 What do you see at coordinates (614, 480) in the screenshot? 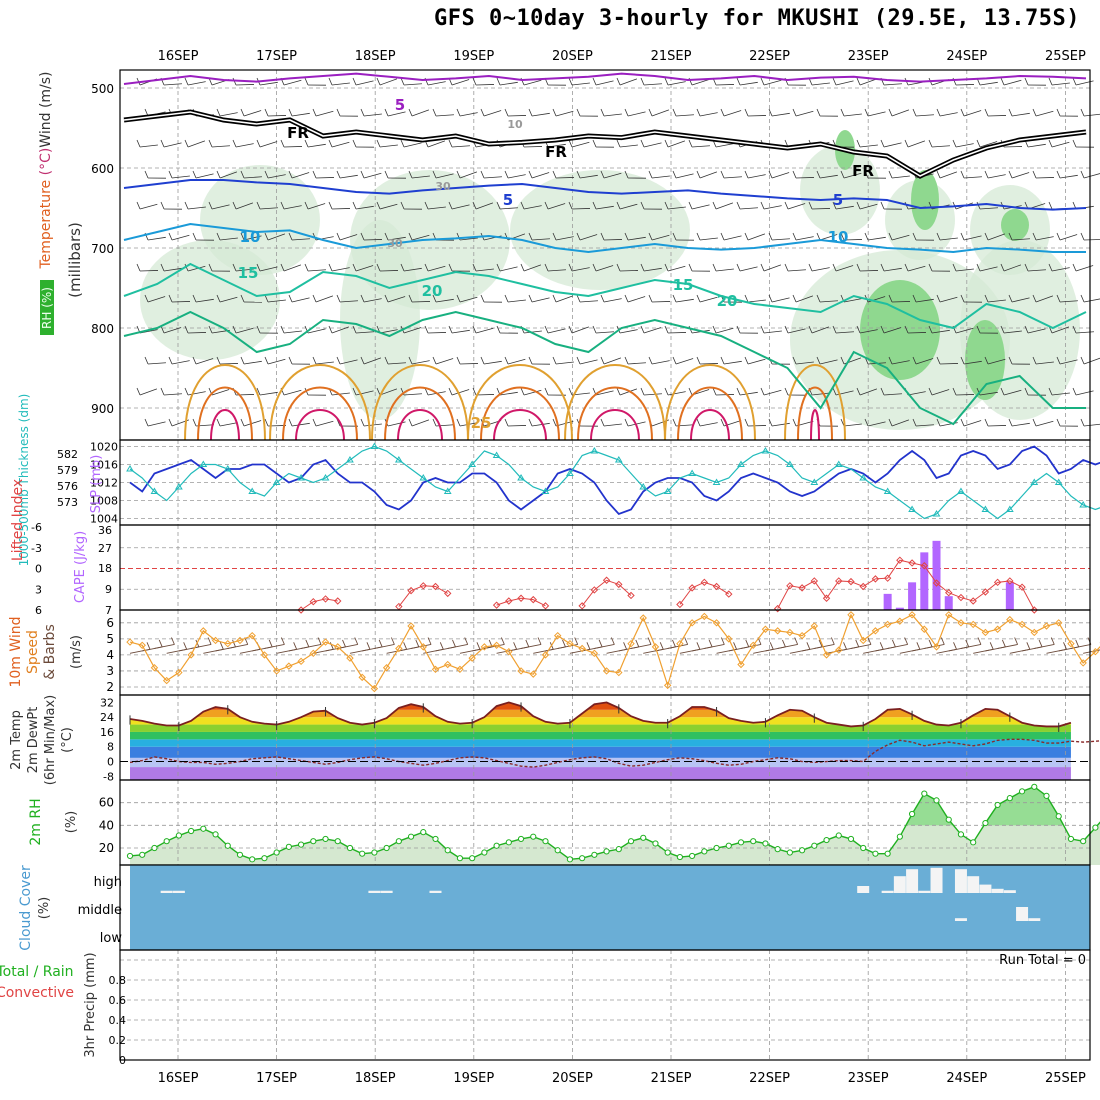
I see `slp-series-line` at bounding box center [614, 480].